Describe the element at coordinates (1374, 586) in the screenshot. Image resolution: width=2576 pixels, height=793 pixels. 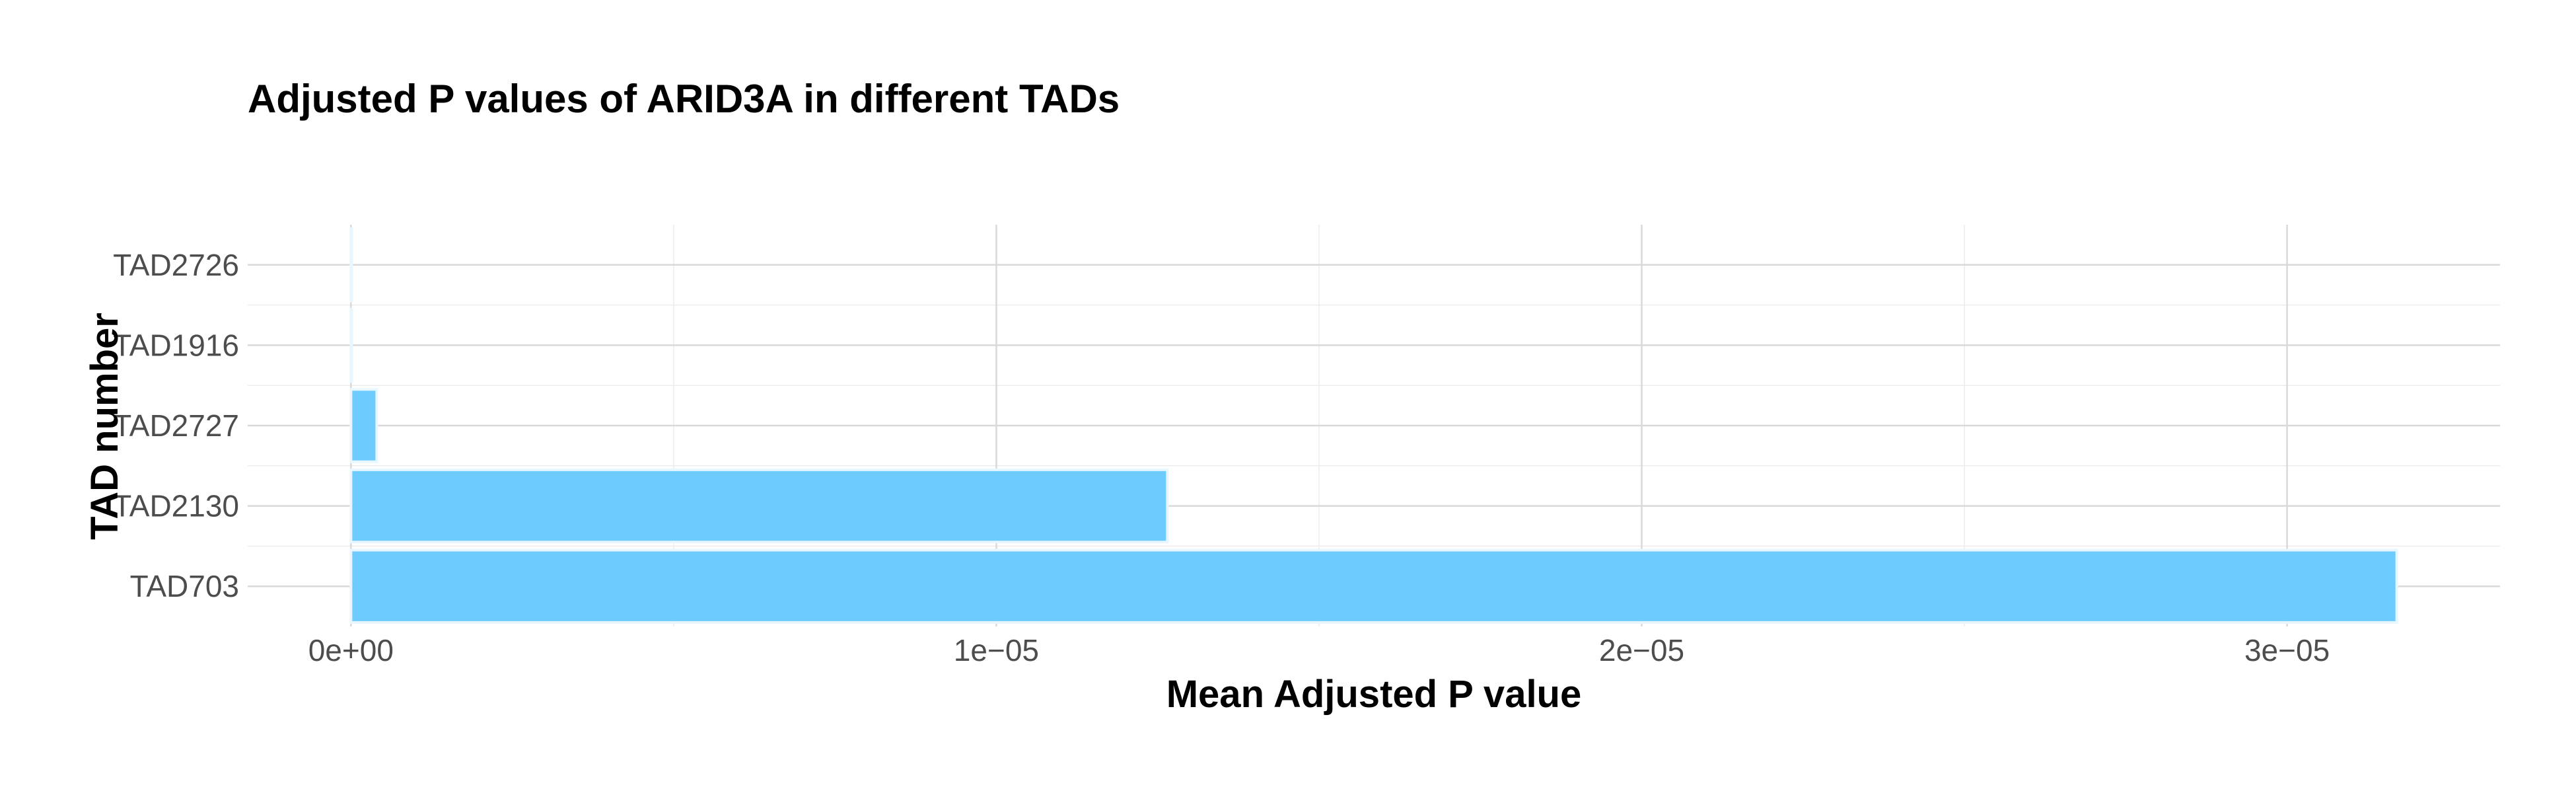
I see `bar-tad703` at that location.